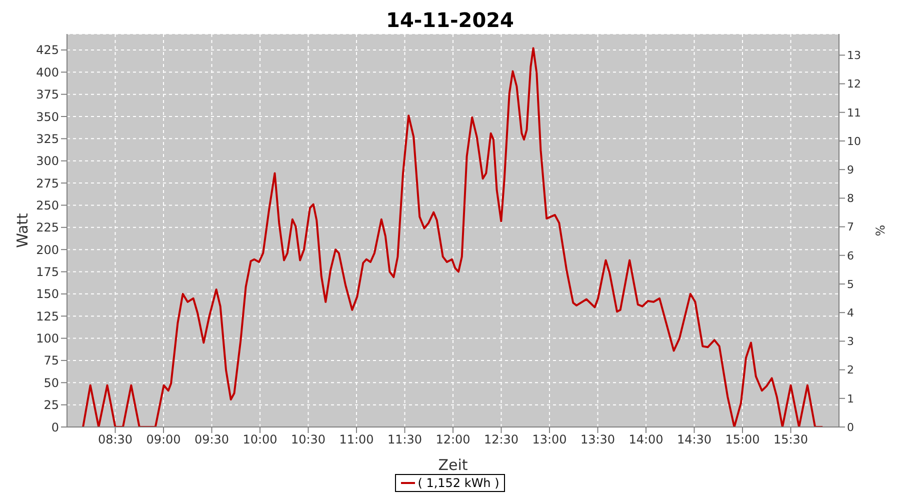 The image size is (900, 500). I want to click on y-tick-label: 75, so click(51, 361).